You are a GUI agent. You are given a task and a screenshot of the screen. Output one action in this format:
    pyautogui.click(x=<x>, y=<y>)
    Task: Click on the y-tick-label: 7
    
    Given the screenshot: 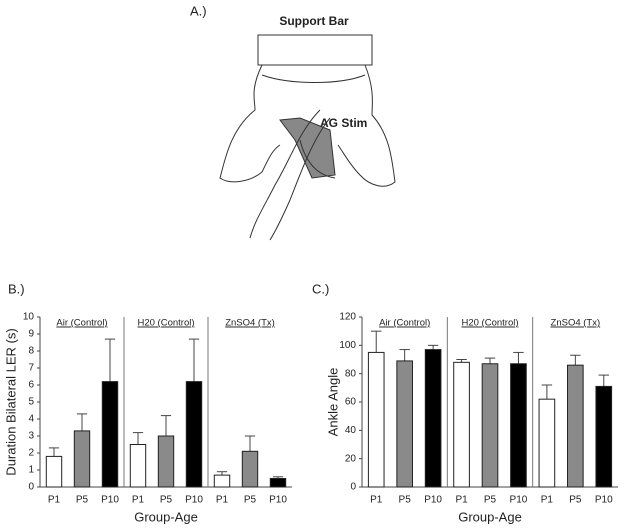 What is the action you would take?
    pyautogui.click(x=31, y=368)
    